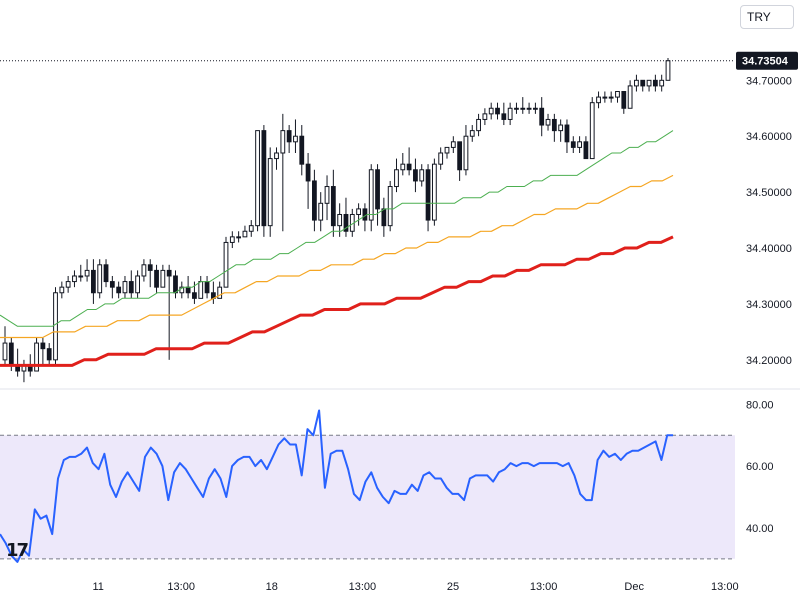  I want to click on x-tick-label: 25, so click(453, 587).